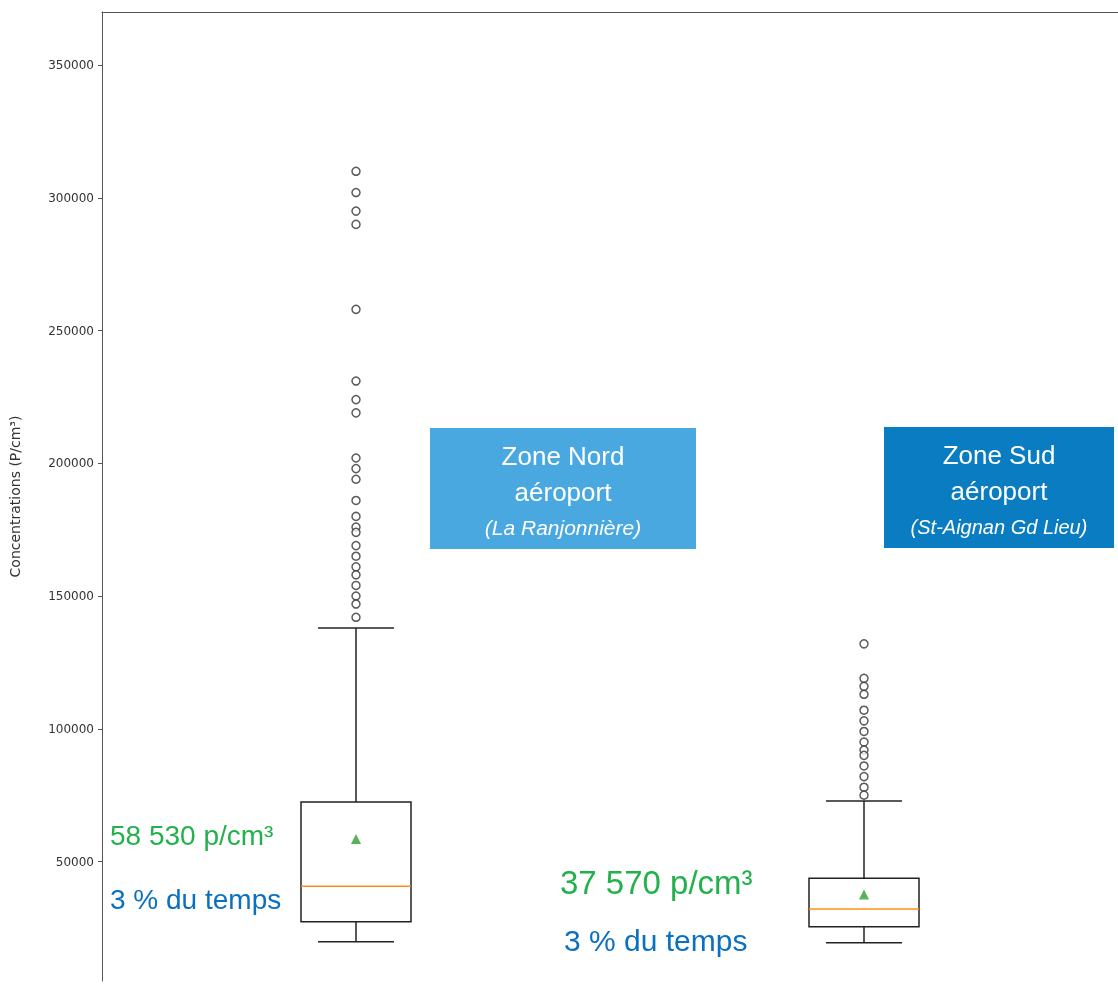 This screenshot has height=989, width=1118. I want to click on y-tick-label: 350000, so click(71, 65).